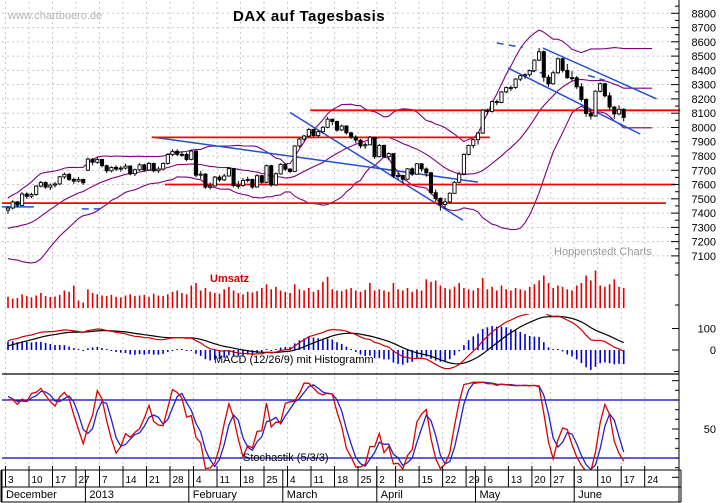 Image resolution: width=723 pixels, height=503 pixels. I want to click on week-label: 14, so click(132, 480).